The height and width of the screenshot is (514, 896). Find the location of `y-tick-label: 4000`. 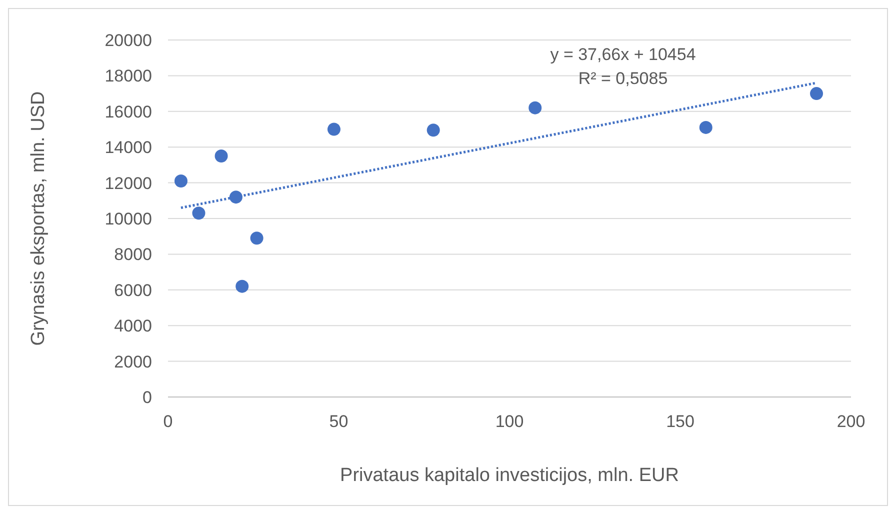

y-tick-label: 4000 is located at coordinates (133, 326).